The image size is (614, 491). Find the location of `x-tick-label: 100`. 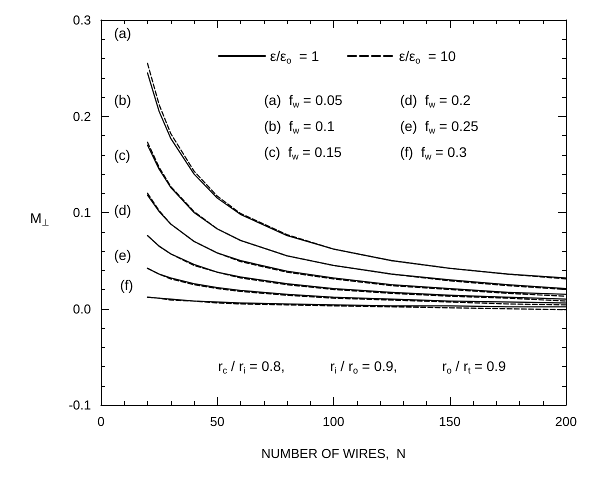

x-tick-label: 100 is located at coordinates (333, 421).